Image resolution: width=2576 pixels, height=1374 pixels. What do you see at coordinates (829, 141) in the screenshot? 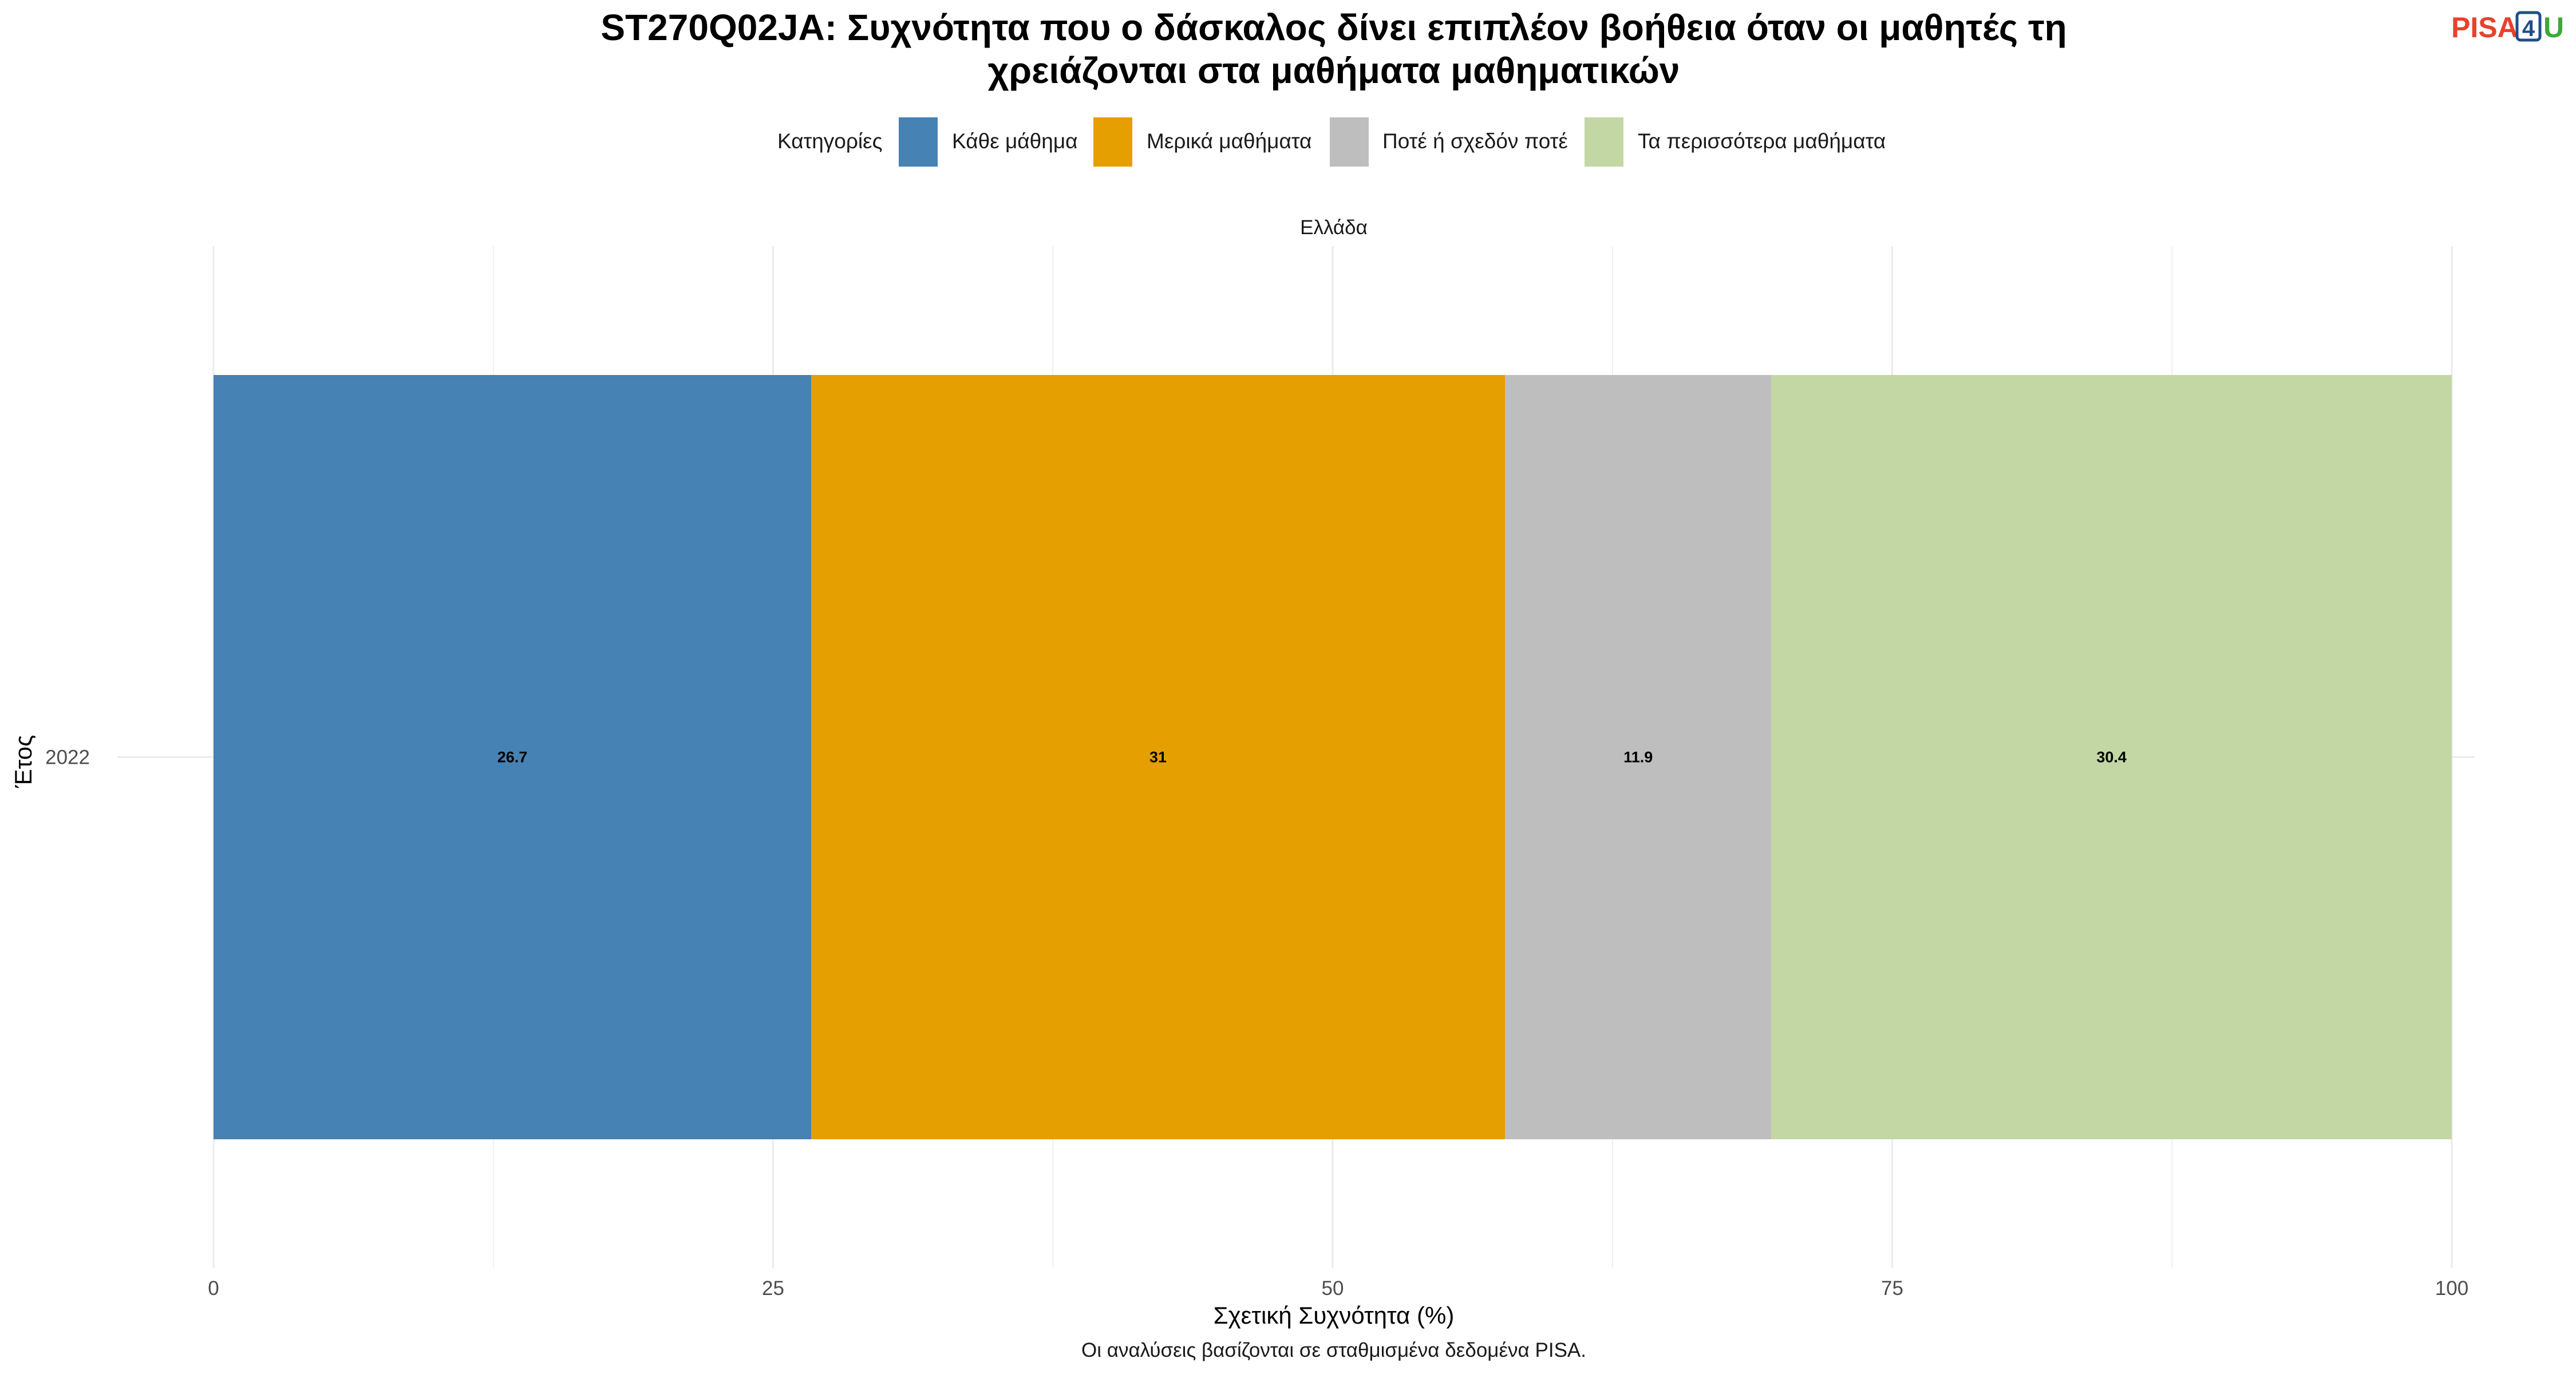
I see `legend-title: Κατηγορίες` at bounding box center [829, 141].